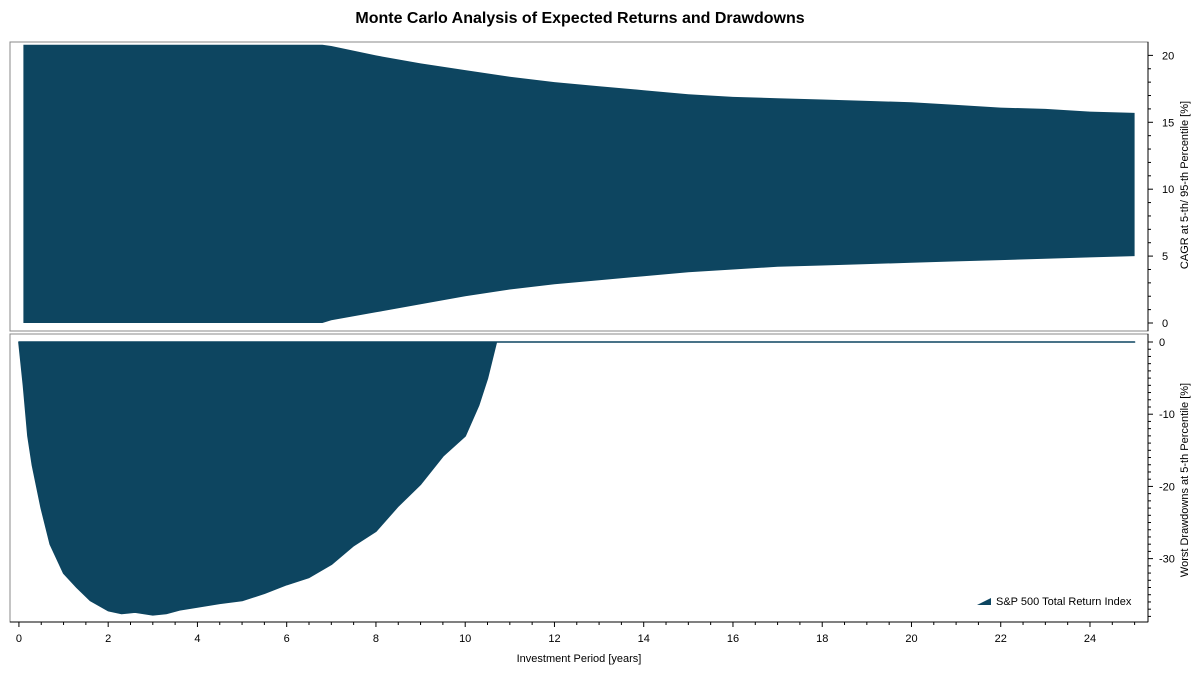 This screenshot has height=675, width=1200. I want to click on y-tick-label-top: 10, so click(1168, 190).